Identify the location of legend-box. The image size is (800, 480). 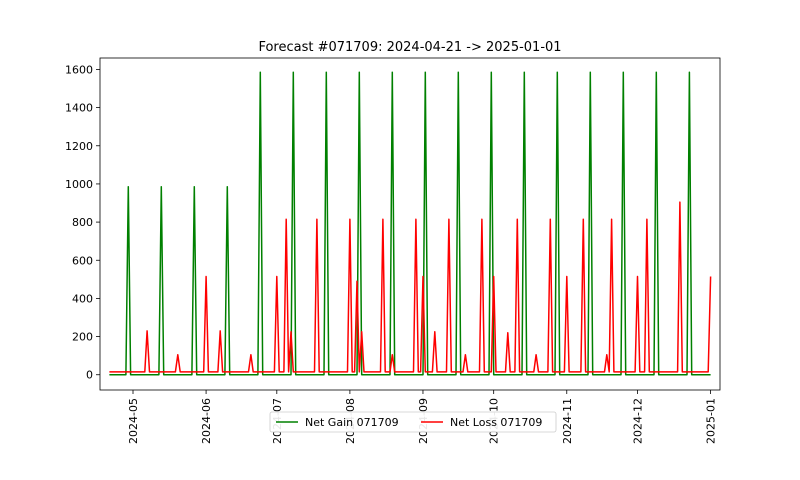
(413, 422).